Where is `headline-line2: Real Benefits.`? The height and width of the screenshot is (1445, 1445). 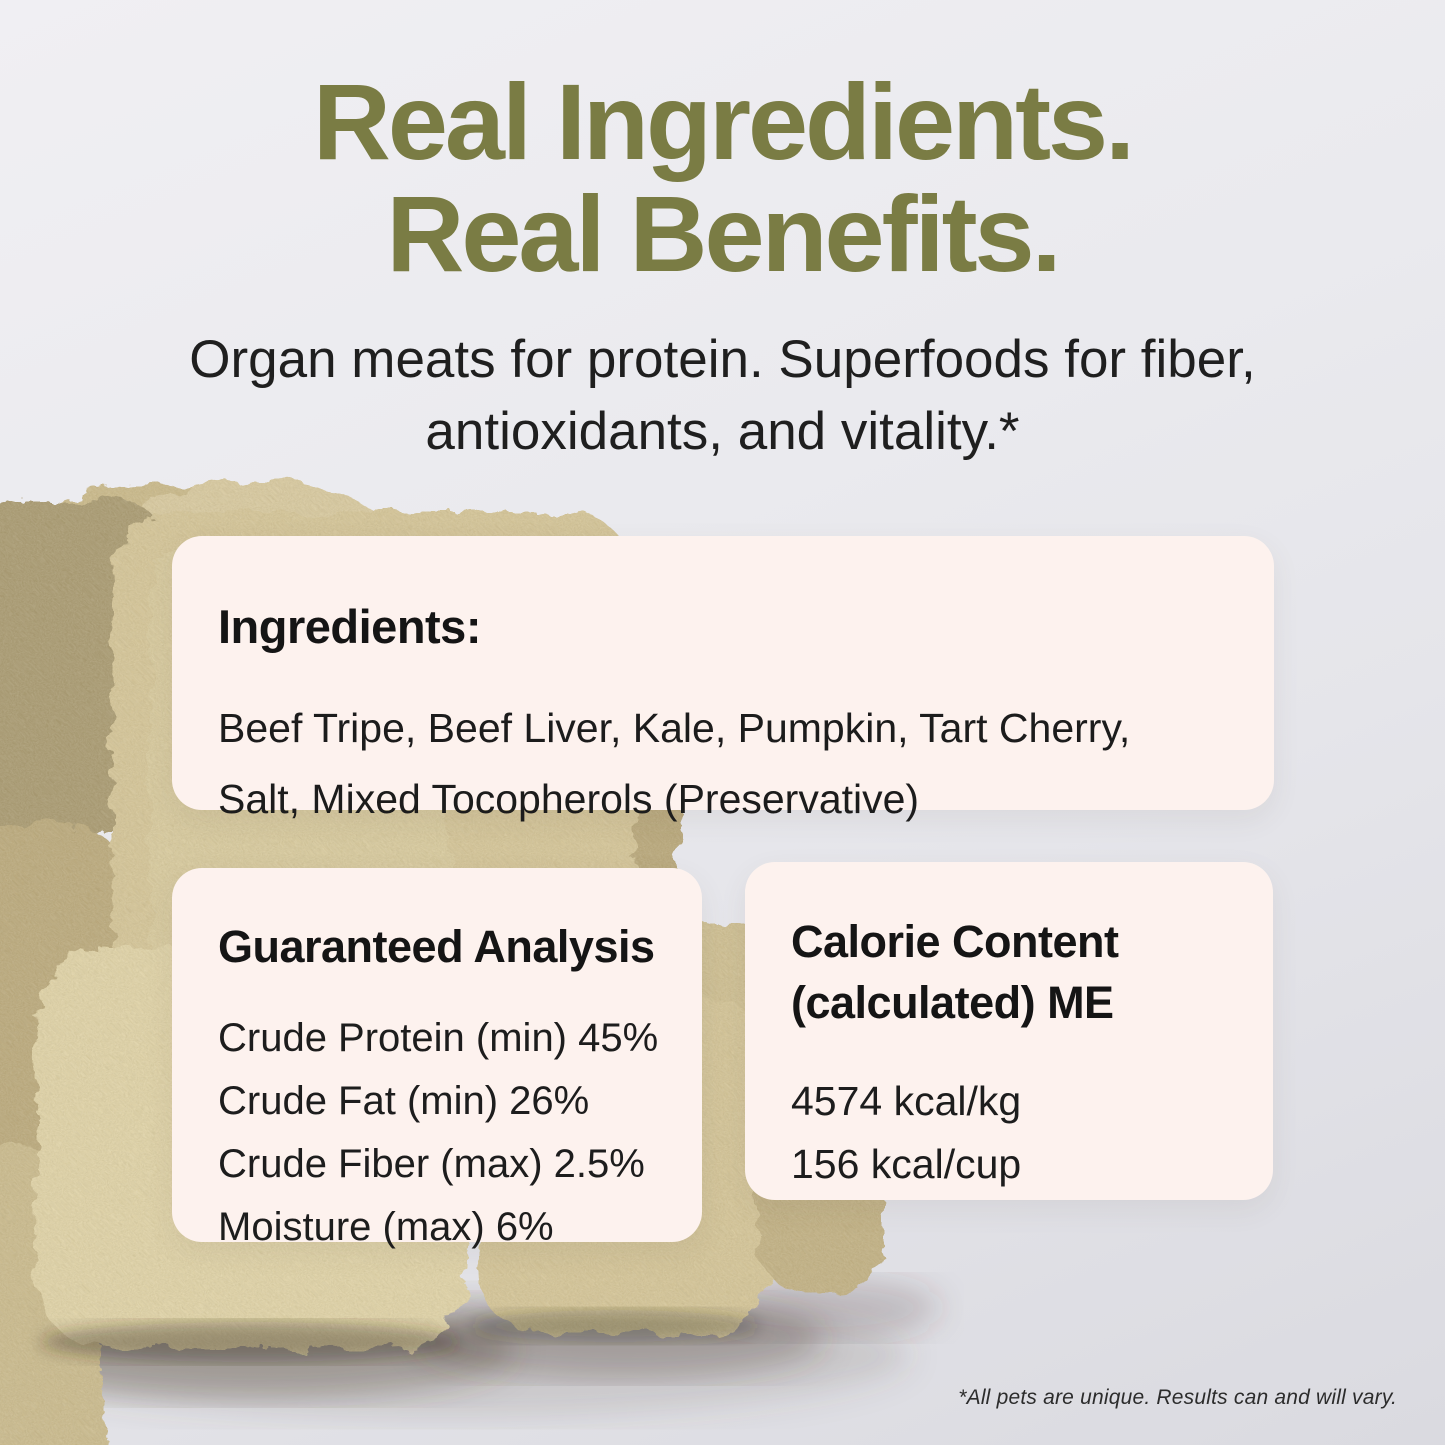
headline-line2: Real Benefits. is located at coordinates (723, 234).